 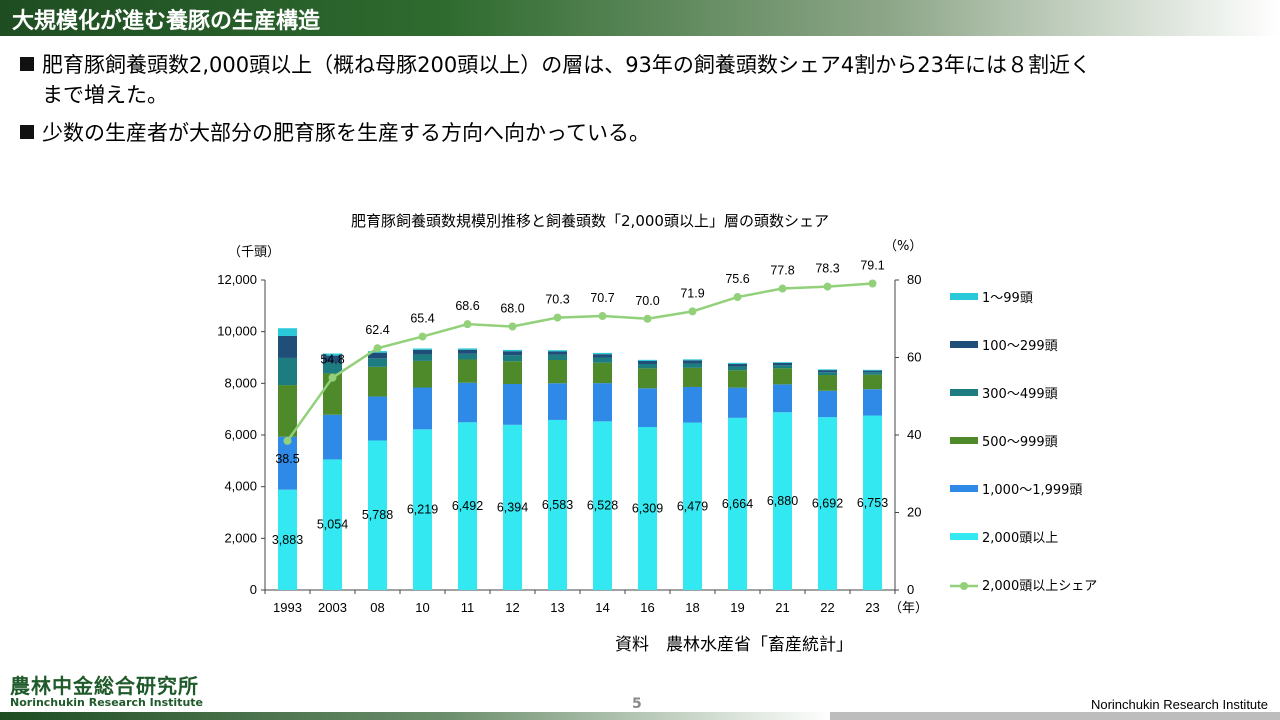 I want to click on x-tick-label: 18, so click(x=692, y=607).